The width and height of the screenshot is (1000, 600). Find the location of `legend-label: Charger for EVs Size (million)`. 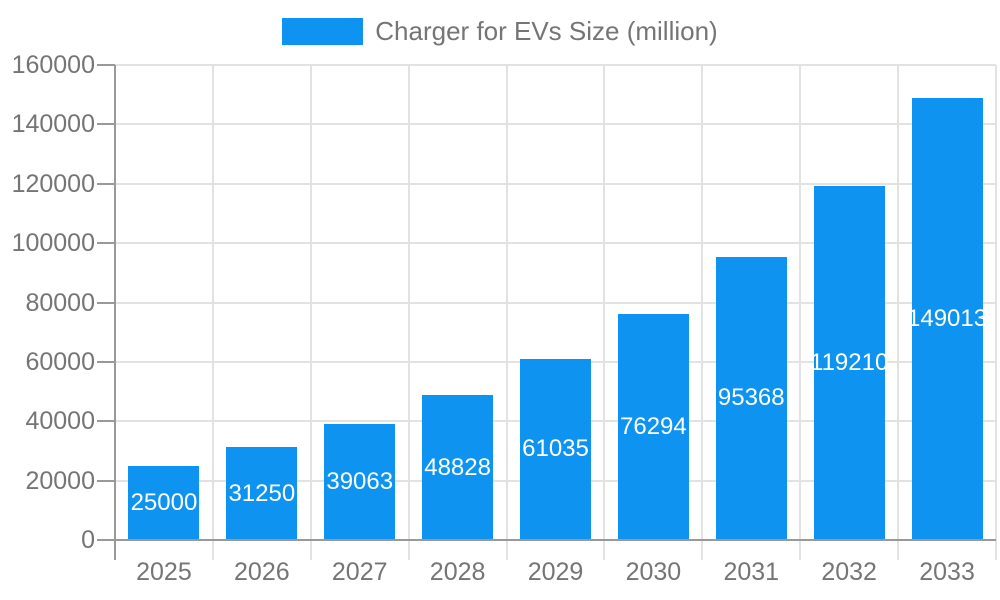

legend-label: Charger for EVs Size (million) is located at coordinates (546, 31).